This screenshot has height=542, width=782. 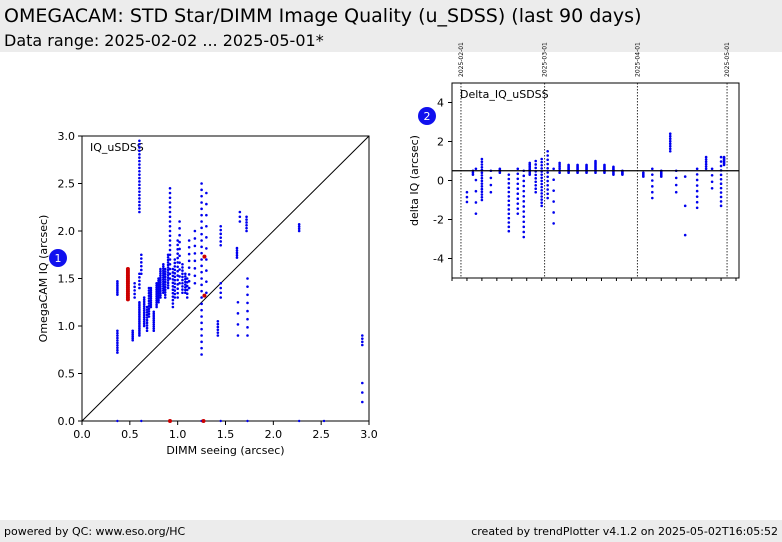 I want to click on delta-yaxis-label: delta IQ (arcsec), so click(x=414, y=180).